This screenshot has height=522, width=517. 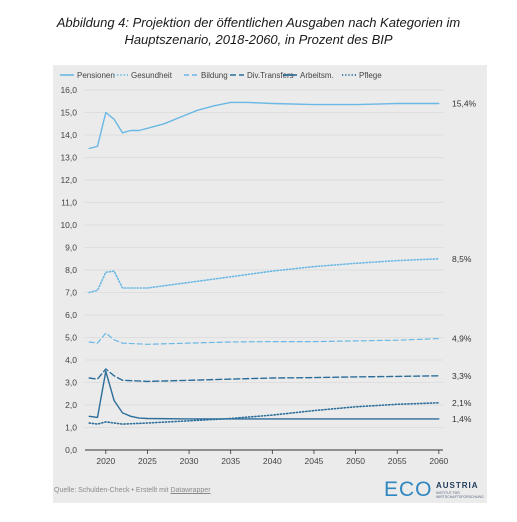 I want to click on series-line-pflege, so click(x=264, y=413).